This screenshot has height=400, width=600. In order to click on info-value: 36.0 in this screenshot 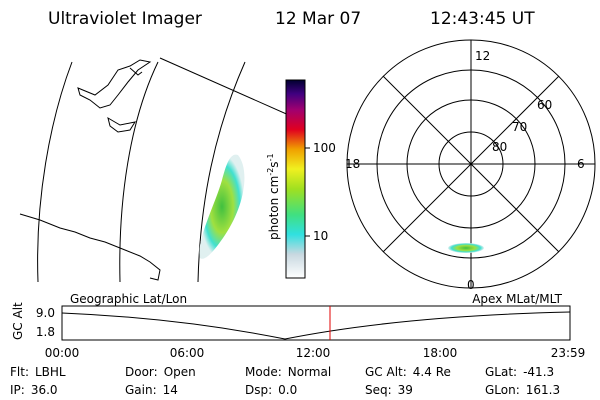, I will do `click(44, 390)`.